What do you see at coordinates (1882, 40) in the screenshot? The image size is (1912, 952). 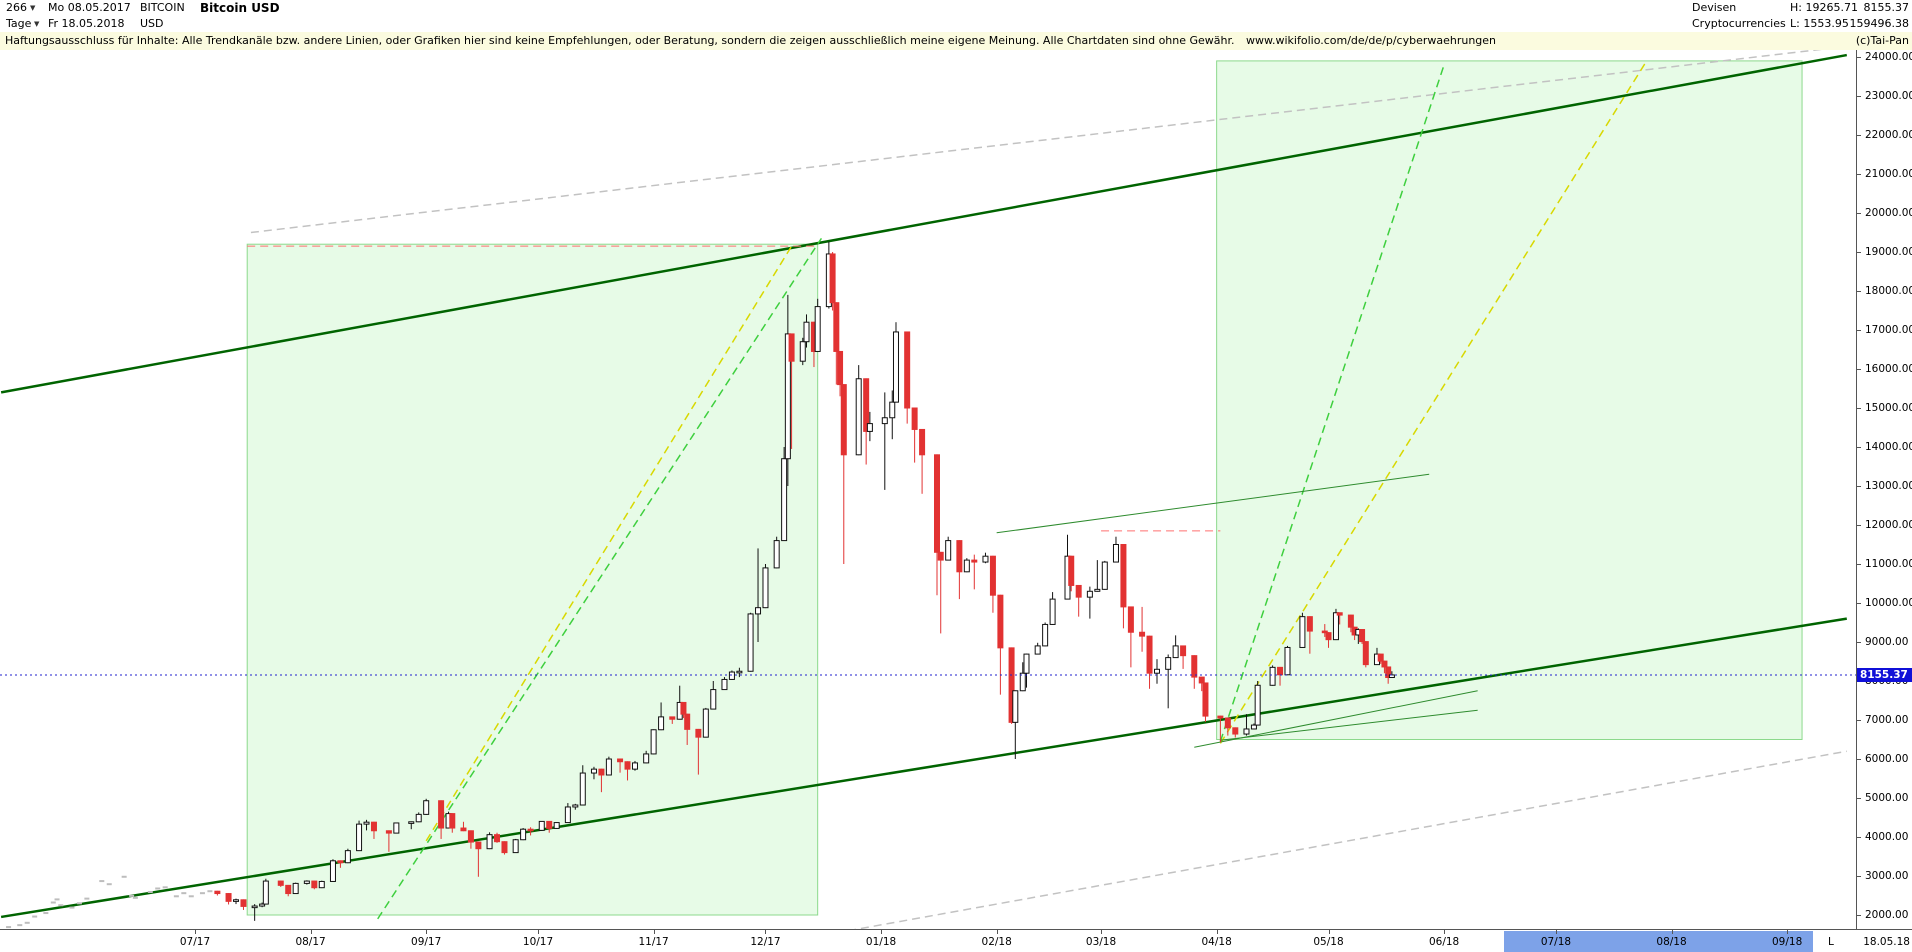 I see `copyright-label: (c)Tai-Pan` at bounding box center [1882, 40].